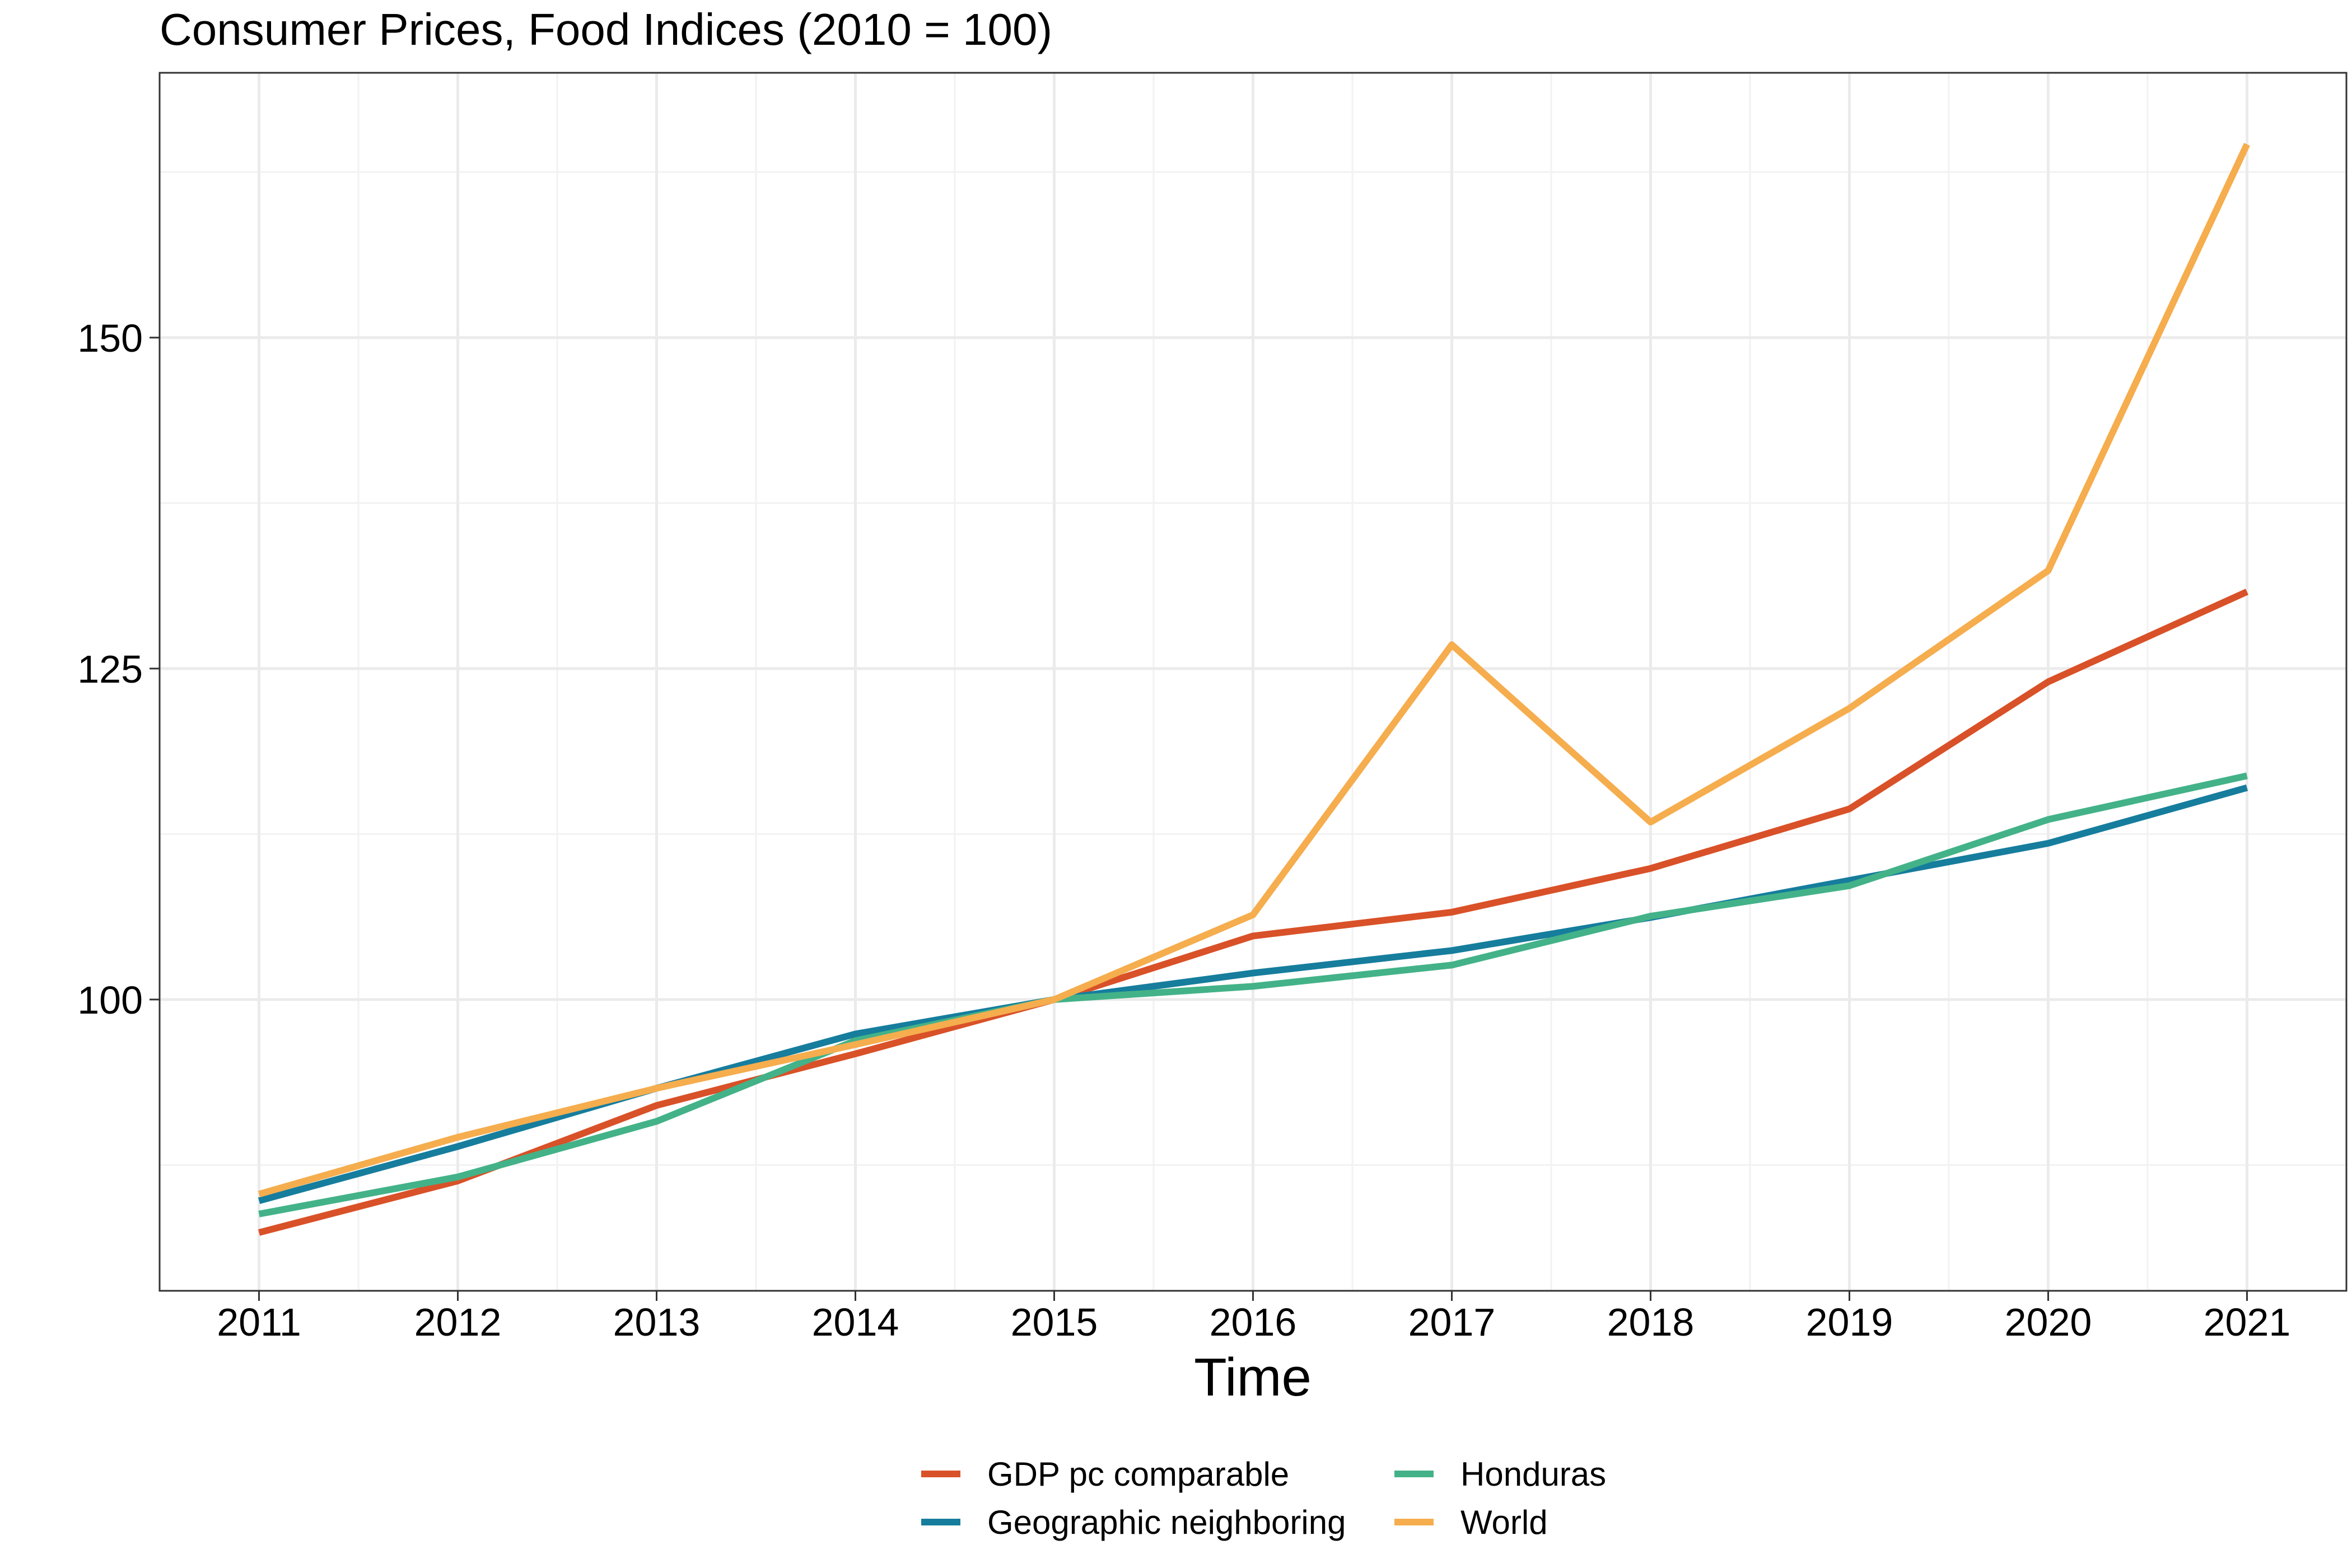  I want to click on x-tick-label: 2012, so click(458, 1322).